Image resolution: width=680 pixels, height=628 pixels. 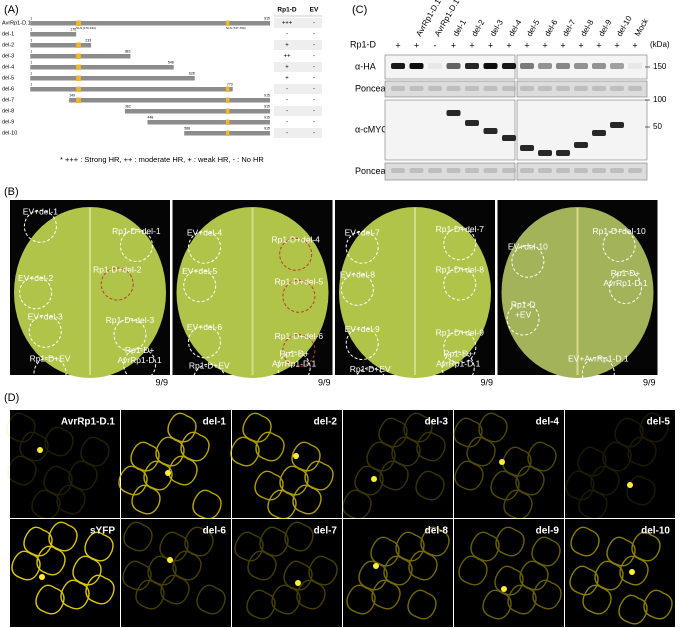 I want to click on lane-label: del-2, so click(x=478, y=28).